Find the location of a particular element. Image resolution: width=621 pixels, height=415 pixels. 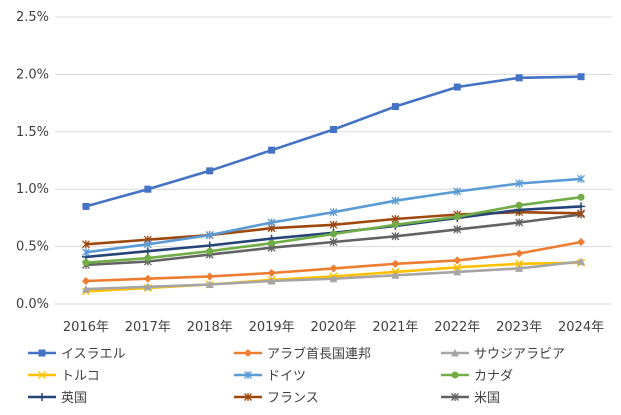

legend-item: フランス is located at coordinates (276, 398).